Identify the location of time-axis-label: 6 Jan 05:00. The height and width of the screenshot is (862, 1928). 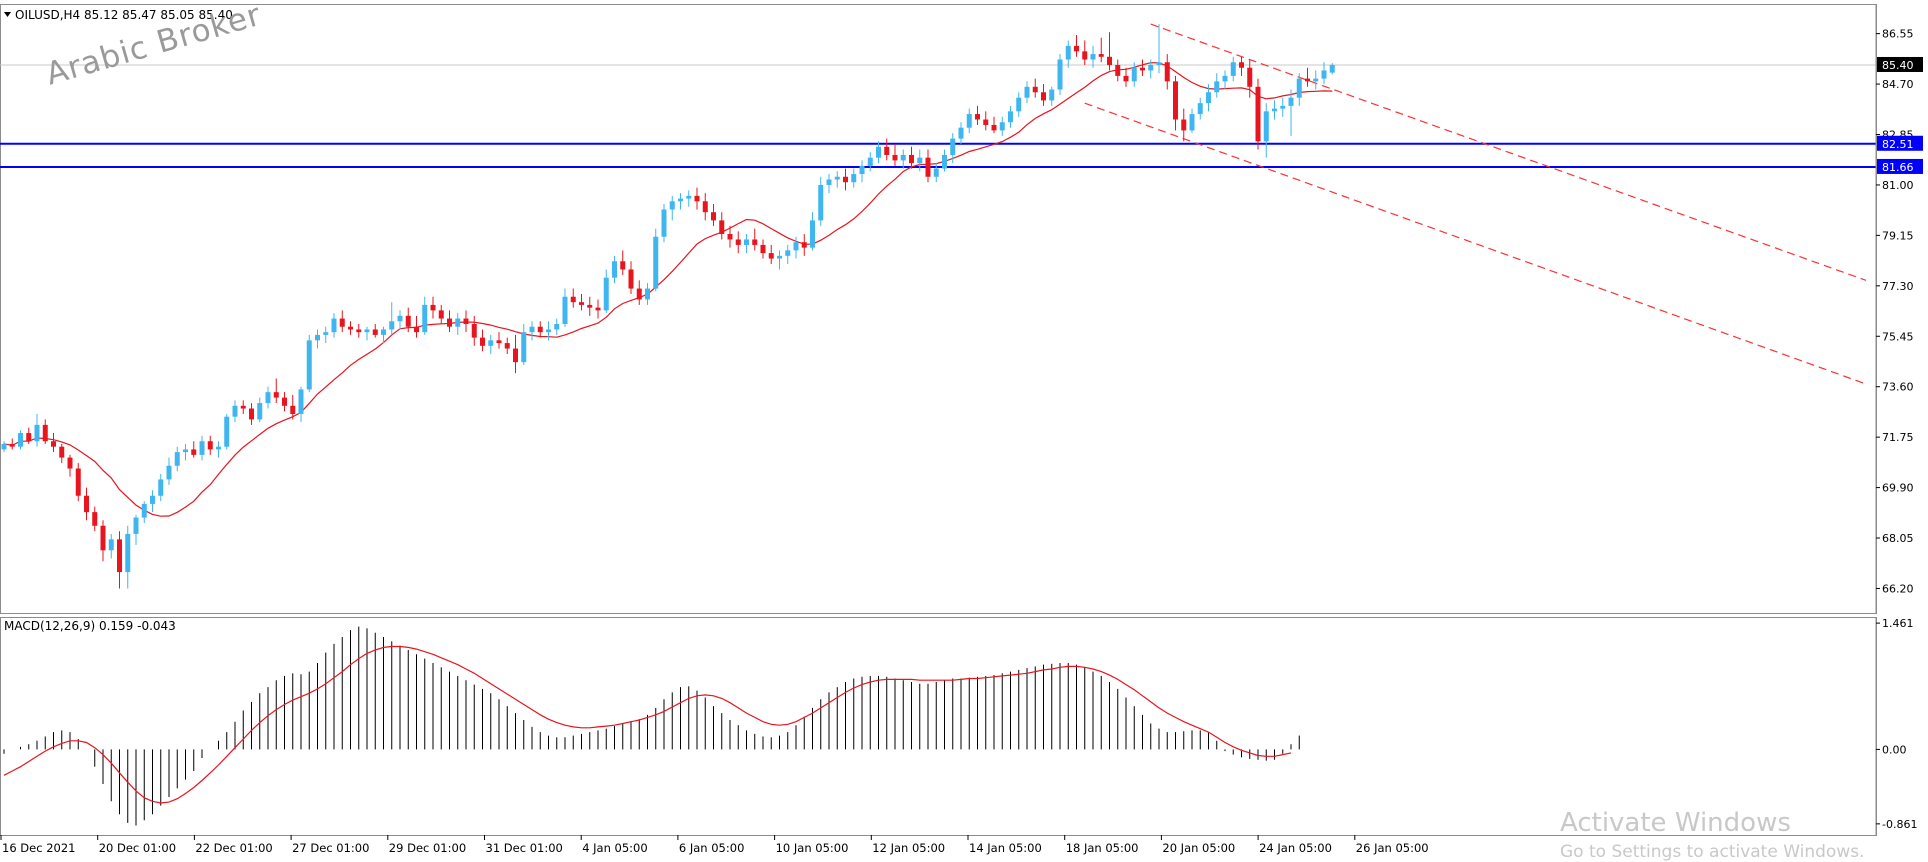
(712, 848).